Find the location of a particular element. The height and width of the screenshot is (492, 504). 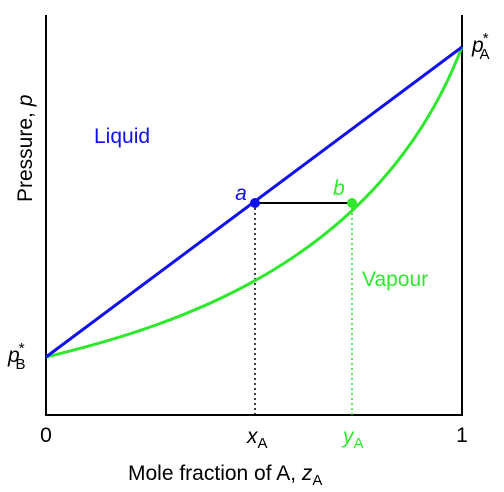

pB-var: p is located at coordinates (13, 355).